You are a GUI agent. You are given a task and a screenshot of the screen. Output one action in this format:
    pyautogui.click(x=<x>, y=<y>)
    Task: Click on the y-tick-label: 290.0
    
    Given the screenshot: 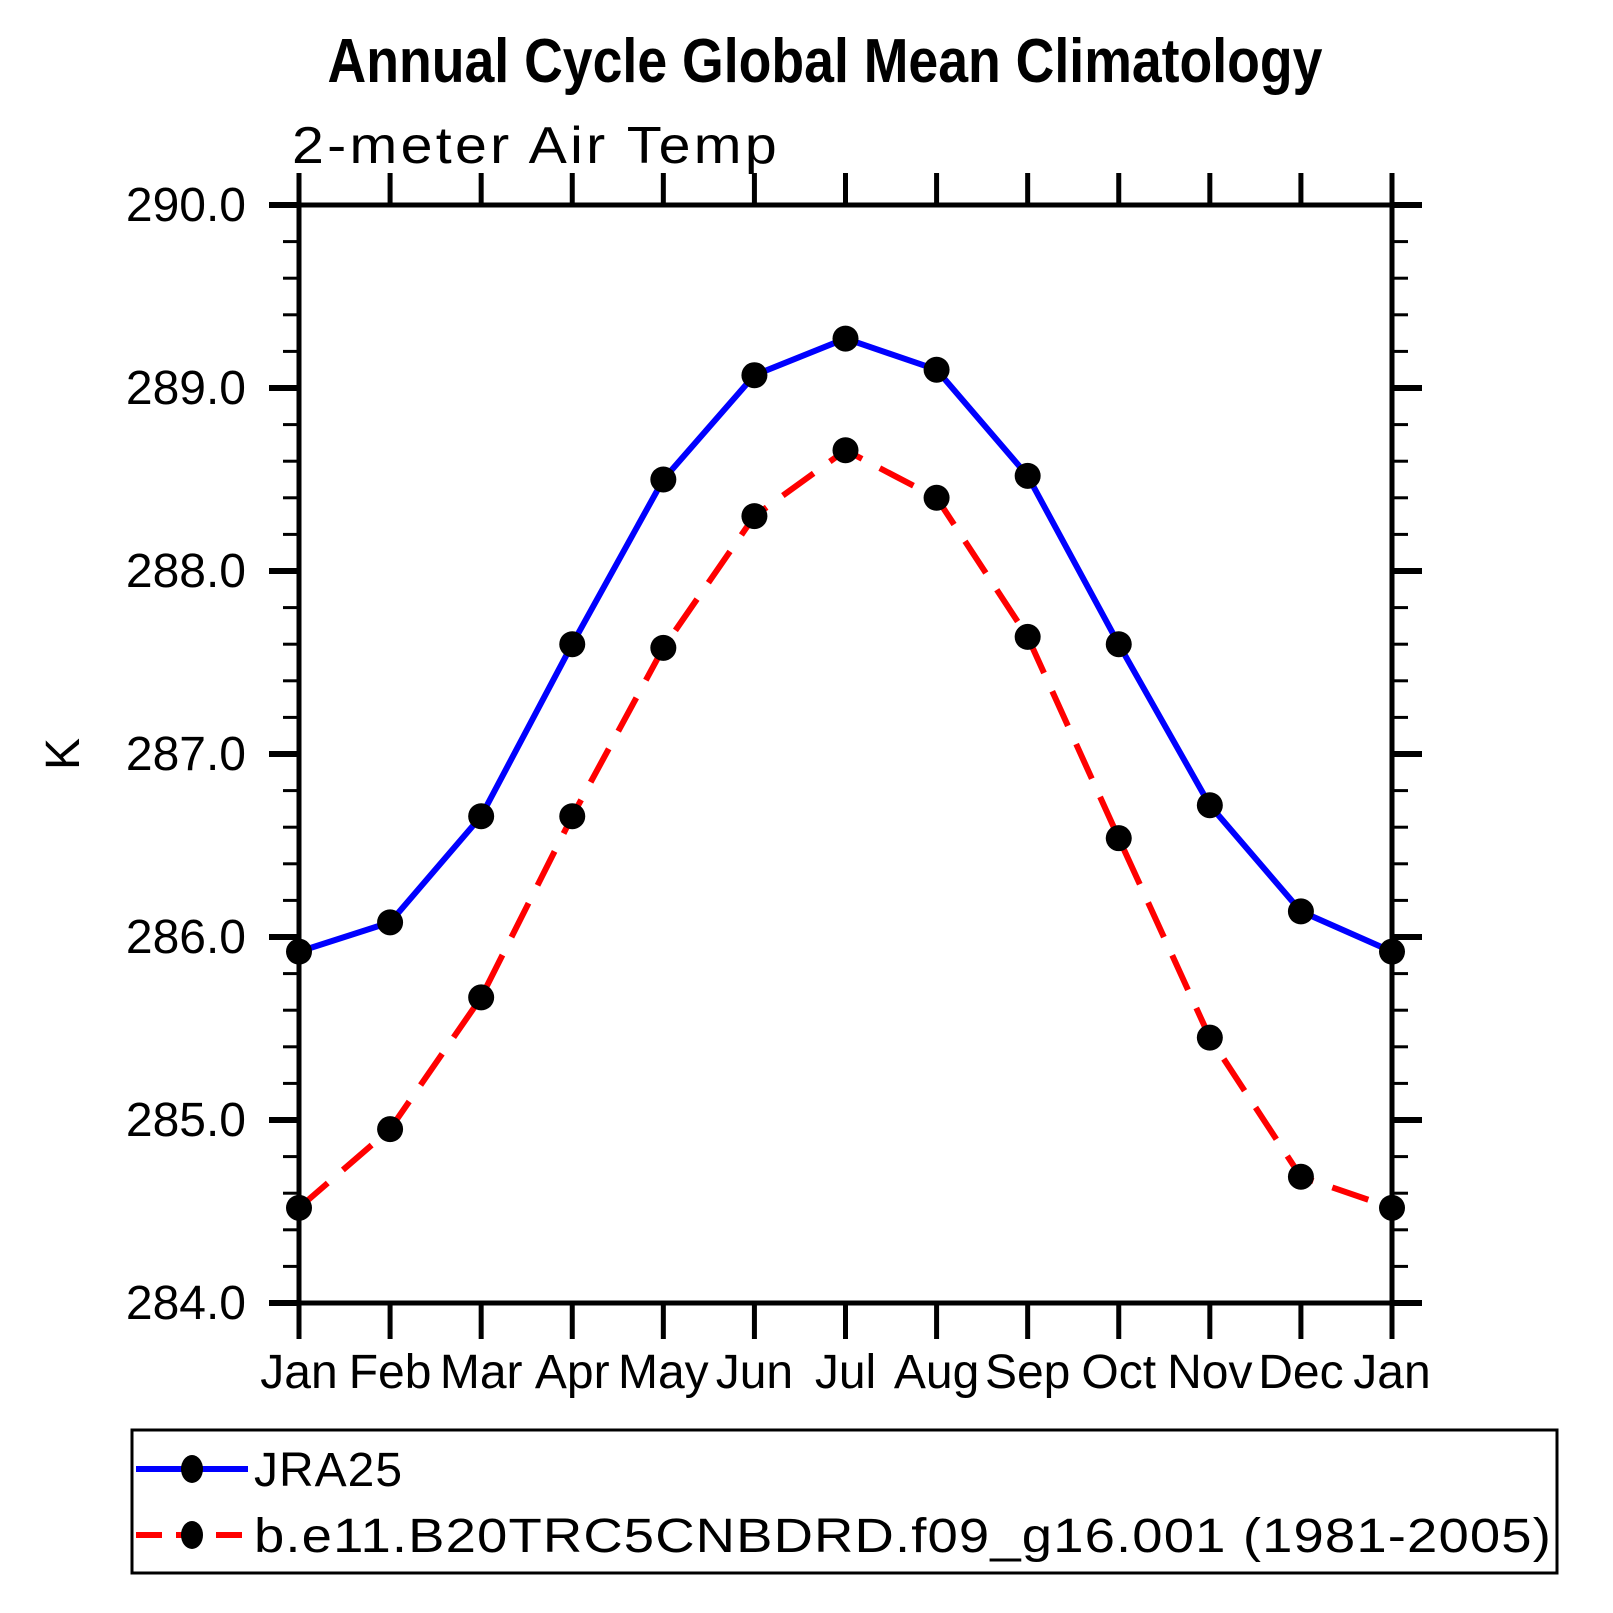 What is the action you would take?
    pyautogui.click(x=186, y=205)
    